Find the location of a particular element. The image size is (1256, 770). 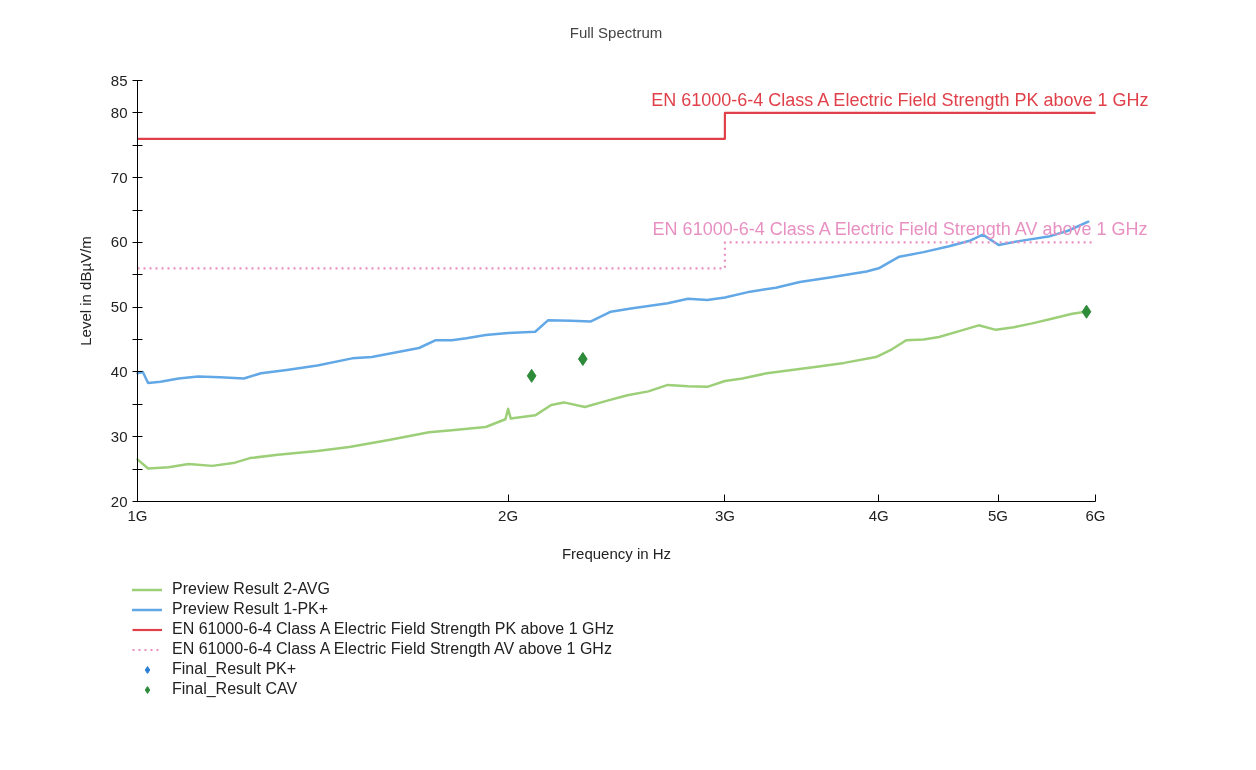

y-tick-label: 40 is located at coordinates (119, 371).